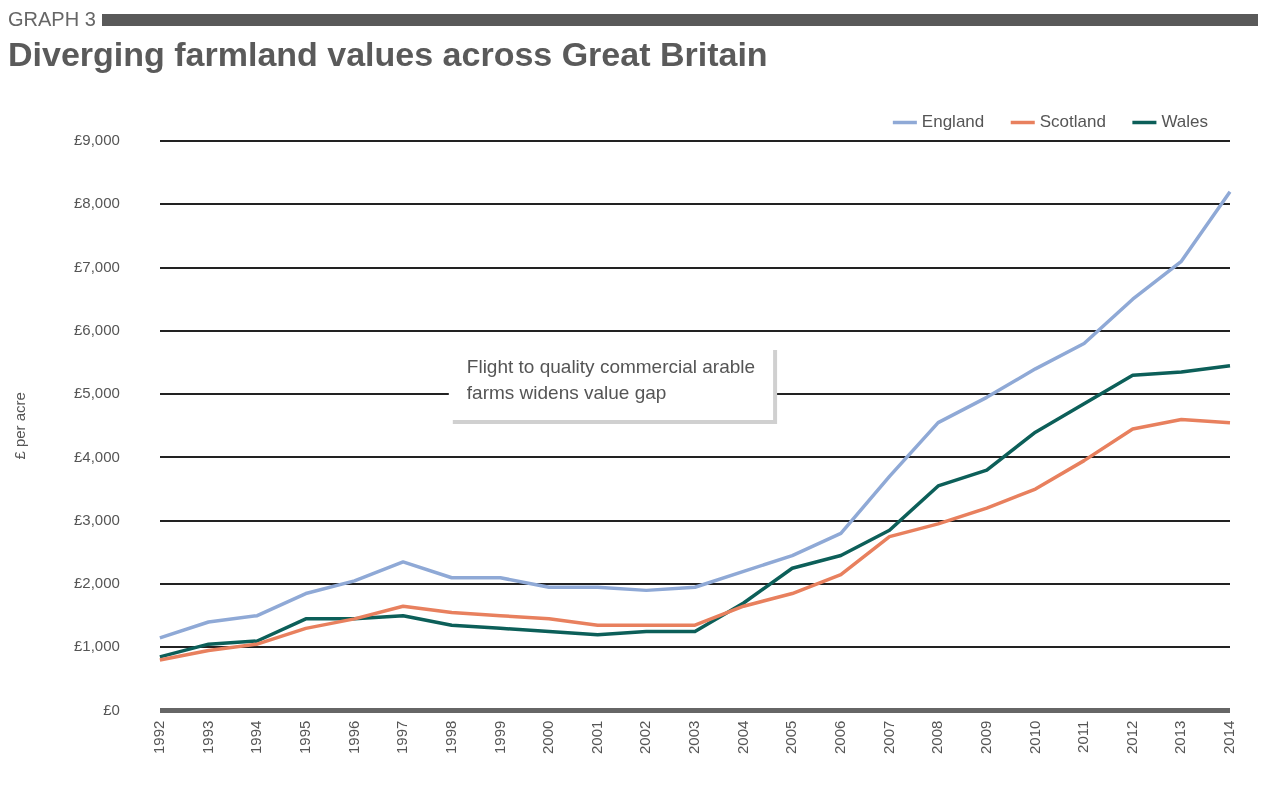 This screenshot has width=1268, height=796. What do you see at coordinates (96, 140) in the screenshot?
I see `y-tick-label: £9,000` at bounding box center [96, 140].